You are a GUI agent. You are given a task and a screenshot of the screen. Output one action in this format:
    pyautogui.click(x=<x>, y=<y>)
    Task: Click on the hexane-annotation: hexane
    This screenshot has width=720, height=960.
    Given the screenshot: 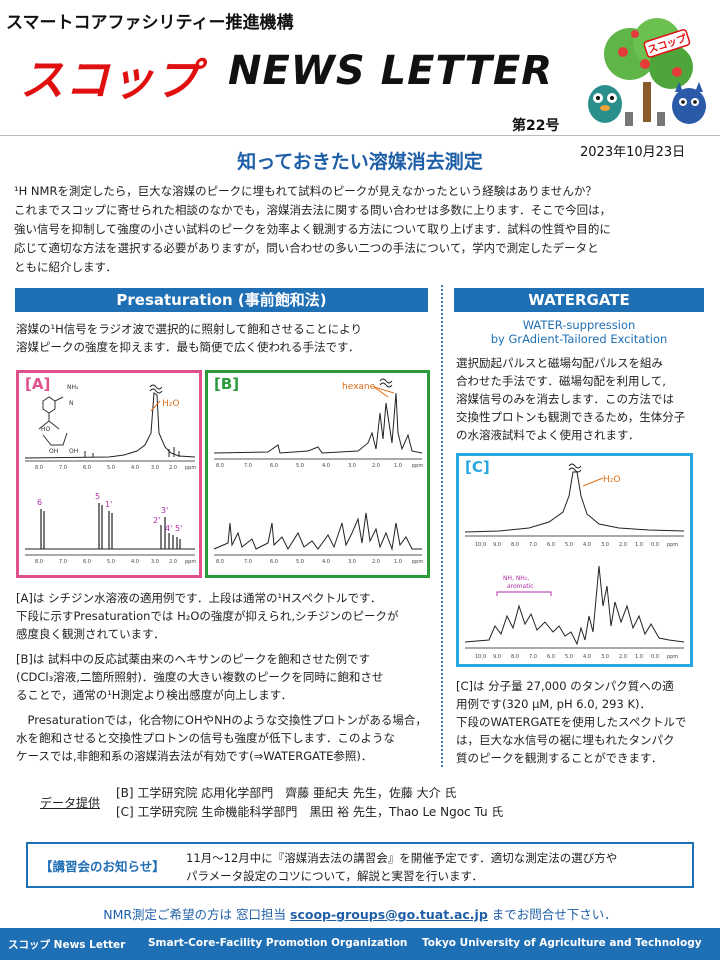 What is the action you would take?
    pyautogui.click(x=359, y=387)
    